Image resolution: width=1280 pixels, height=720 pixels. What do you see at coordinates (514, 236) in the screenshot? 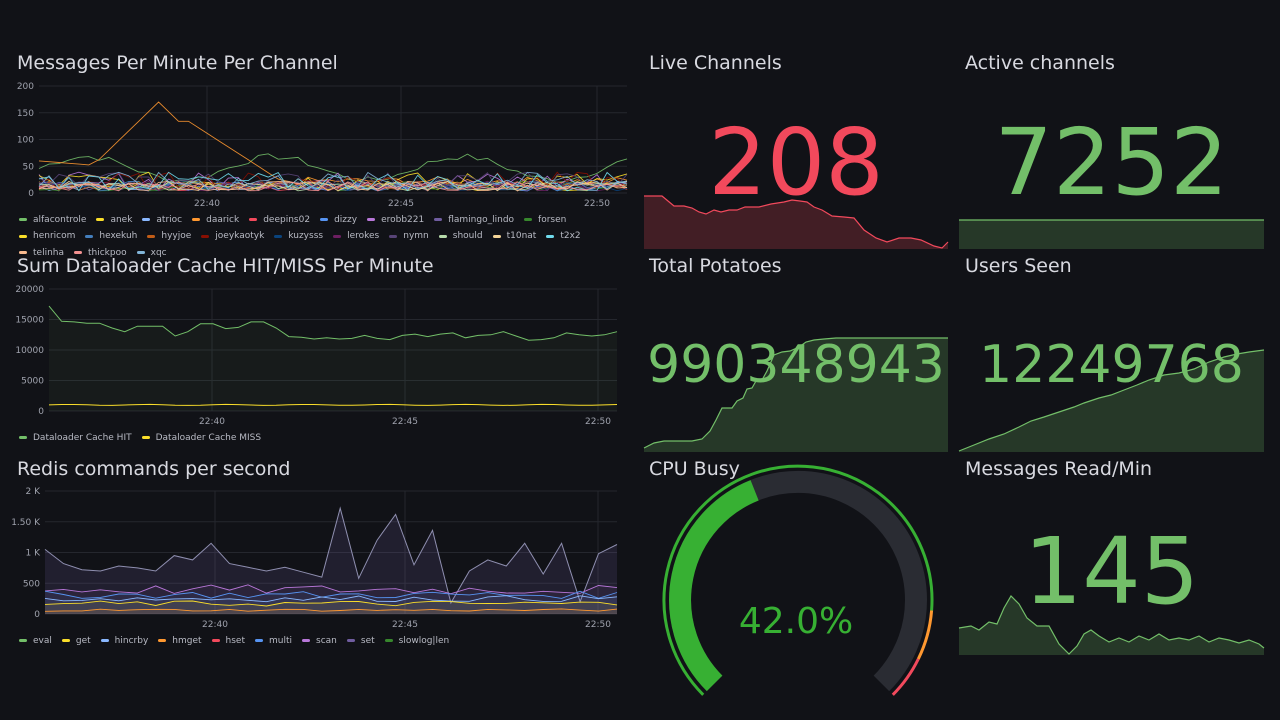
I see `legend-item: t10nat` at bounding box center [514, 236].